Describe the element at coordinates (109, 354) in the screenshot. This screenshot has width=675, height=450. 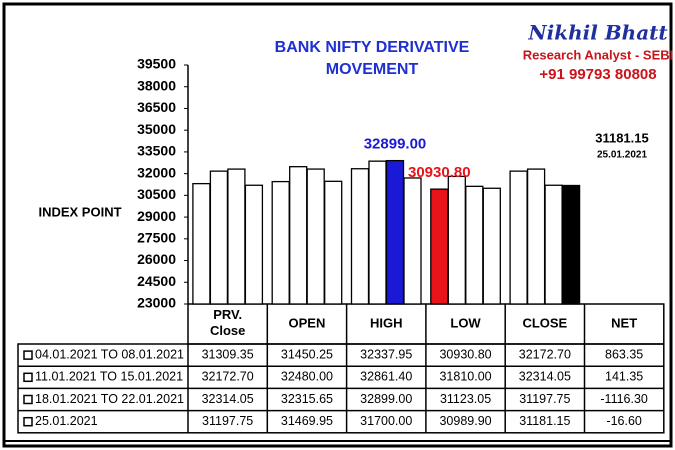
I see `legend-label: 04.01.2021 TO 08.01.2021` at that location.